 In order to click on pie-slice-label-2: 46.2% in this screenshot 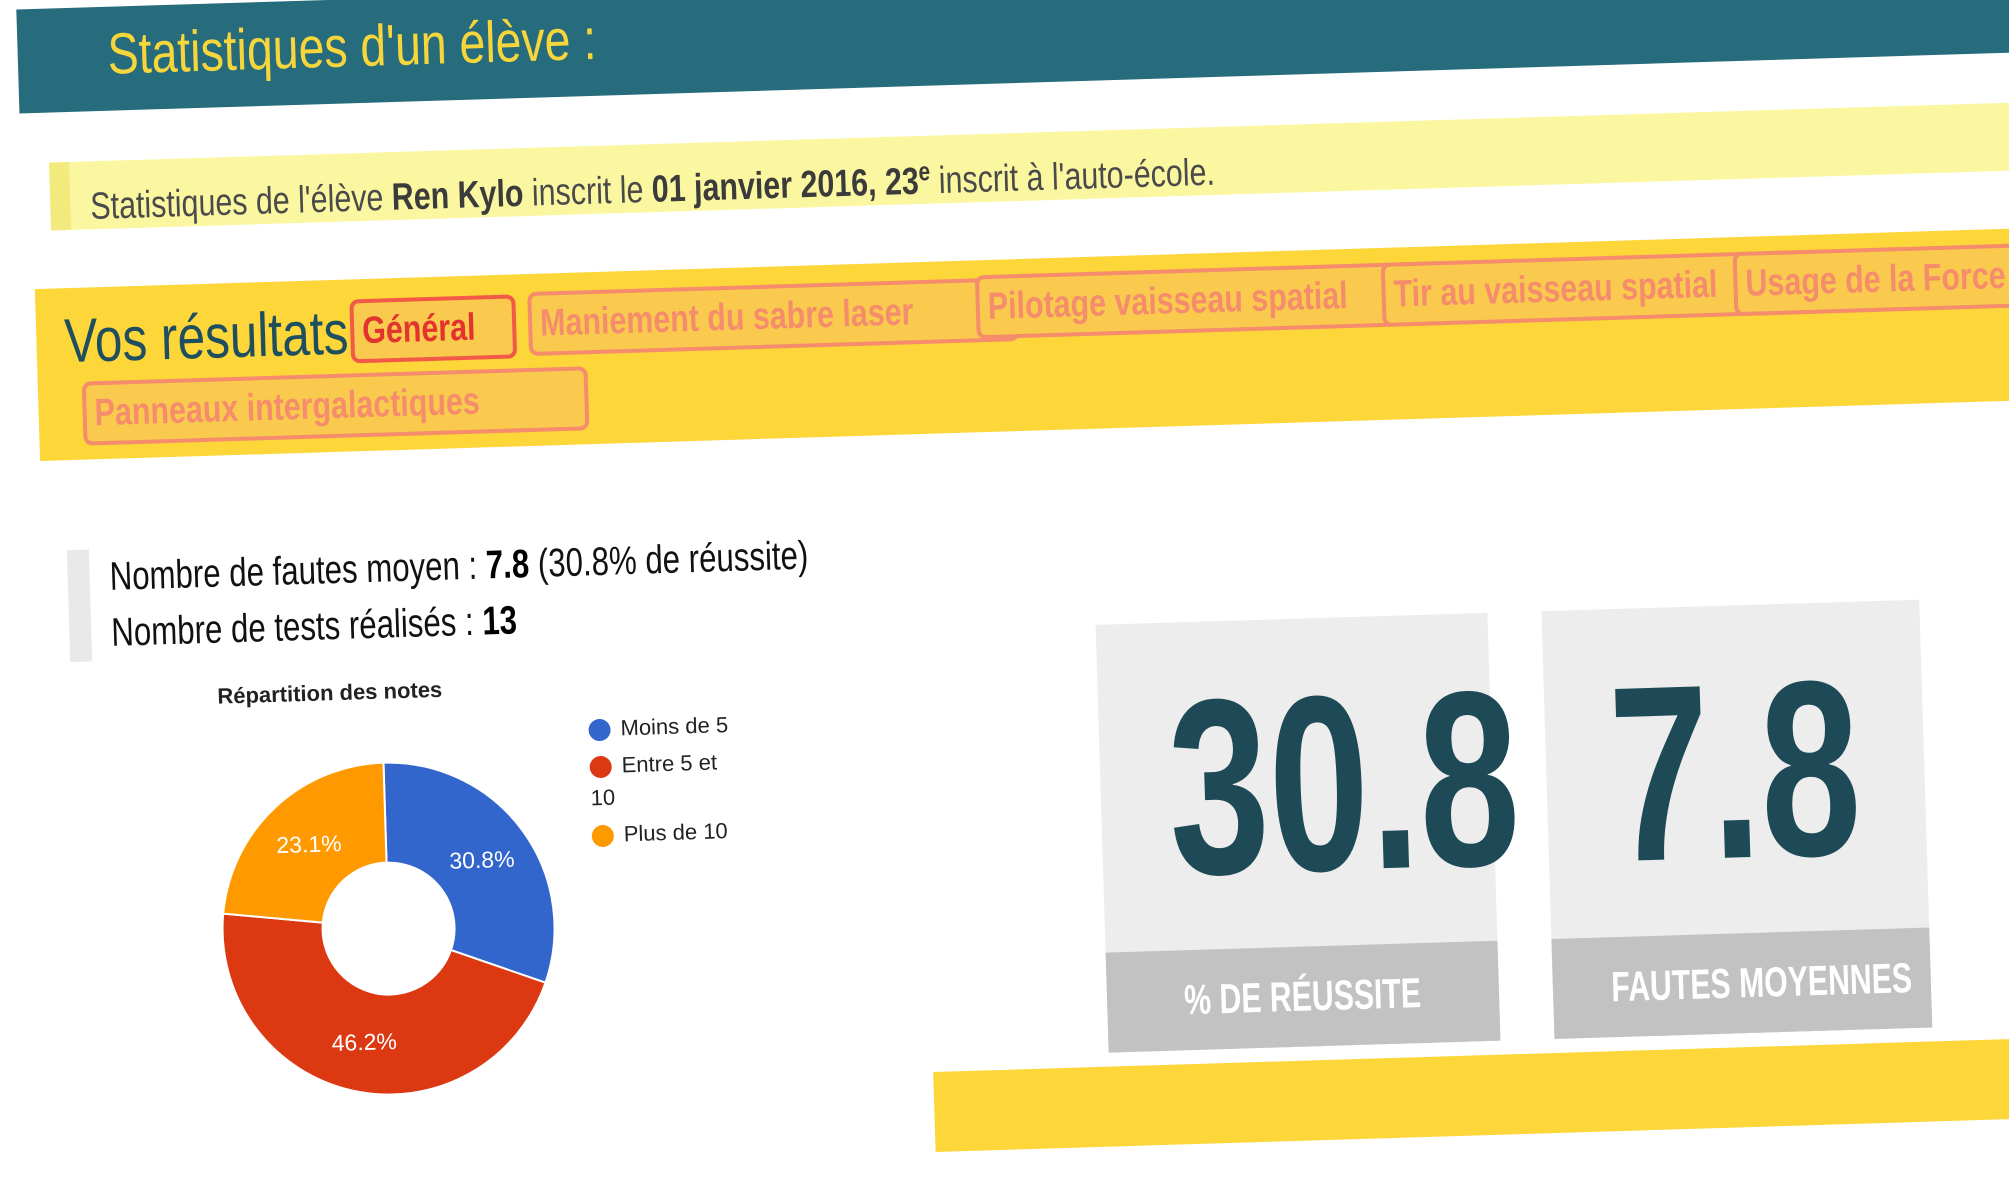, I will do `click(364, 1042)`.